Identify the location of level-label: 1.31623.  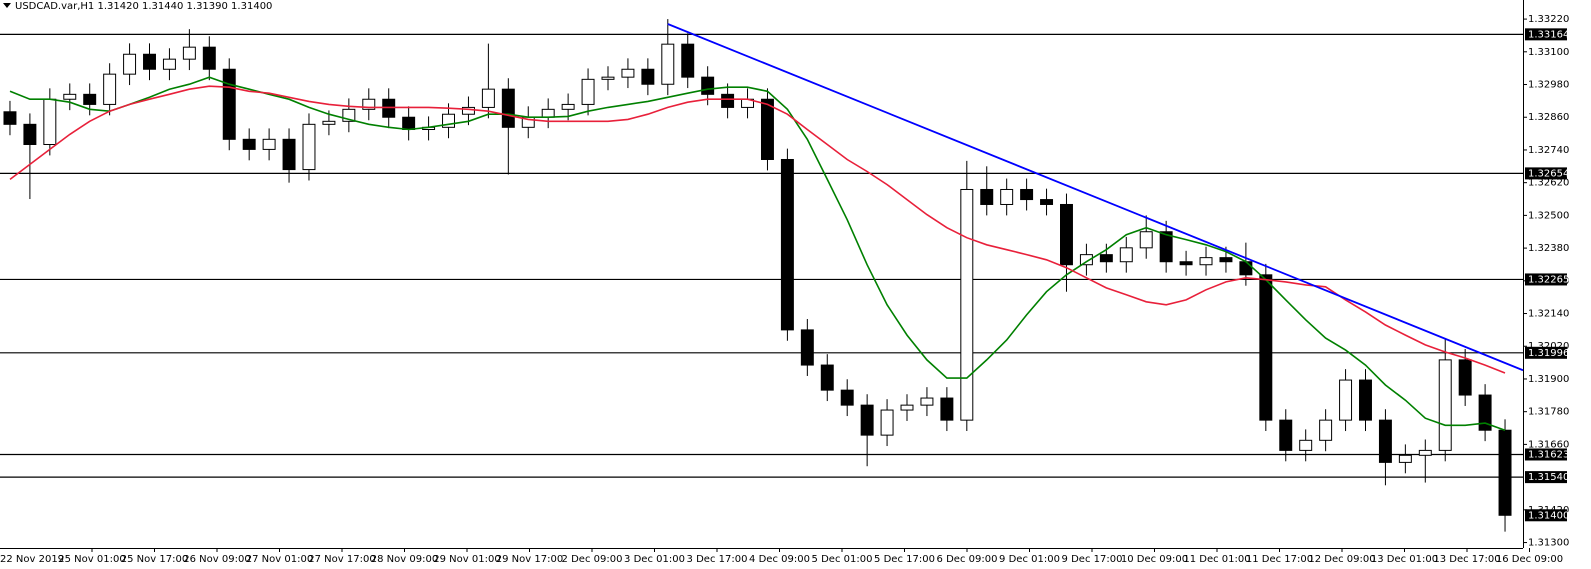
(1548, 454).